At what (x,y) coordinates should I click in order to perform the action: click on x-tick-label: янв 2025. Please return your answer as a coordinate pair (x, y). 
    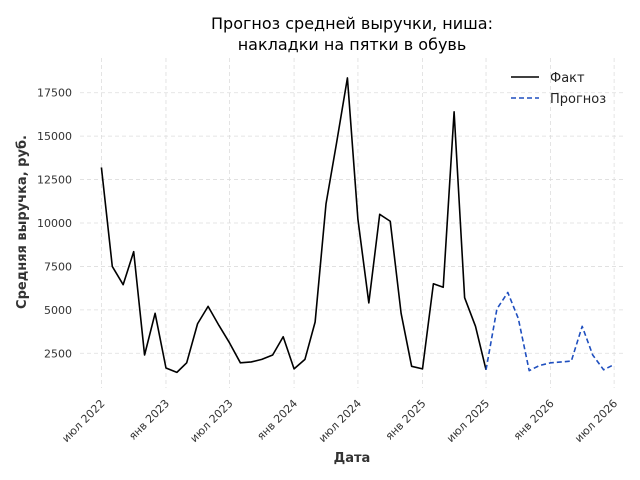
    Looking at the image, I should click on (406, 420).